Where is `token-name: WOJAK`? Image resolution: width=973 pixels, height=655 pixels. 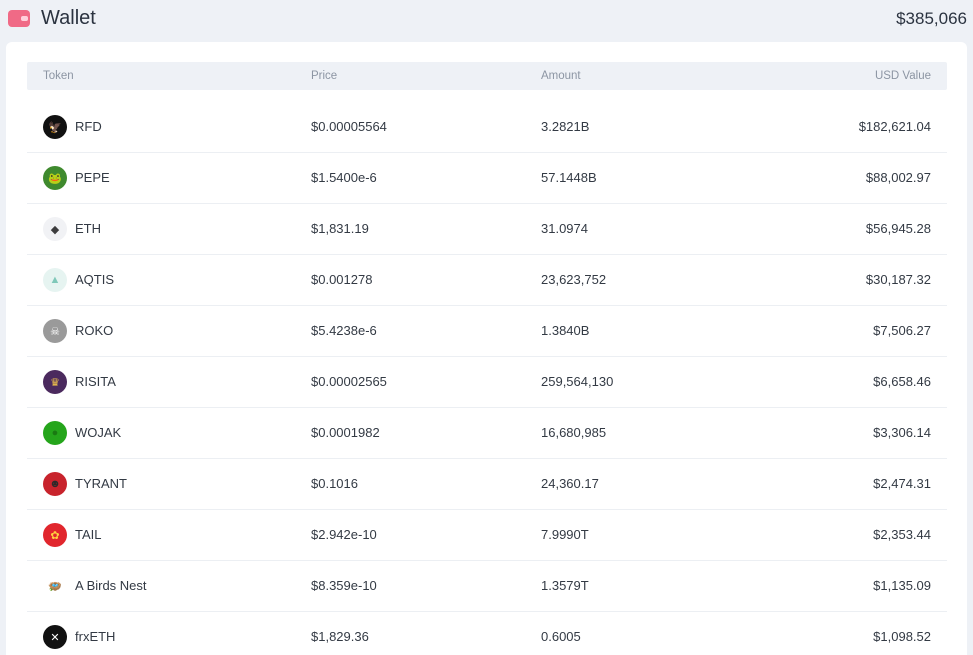 token-name: WOJAK is located at coordinates (98, 432).